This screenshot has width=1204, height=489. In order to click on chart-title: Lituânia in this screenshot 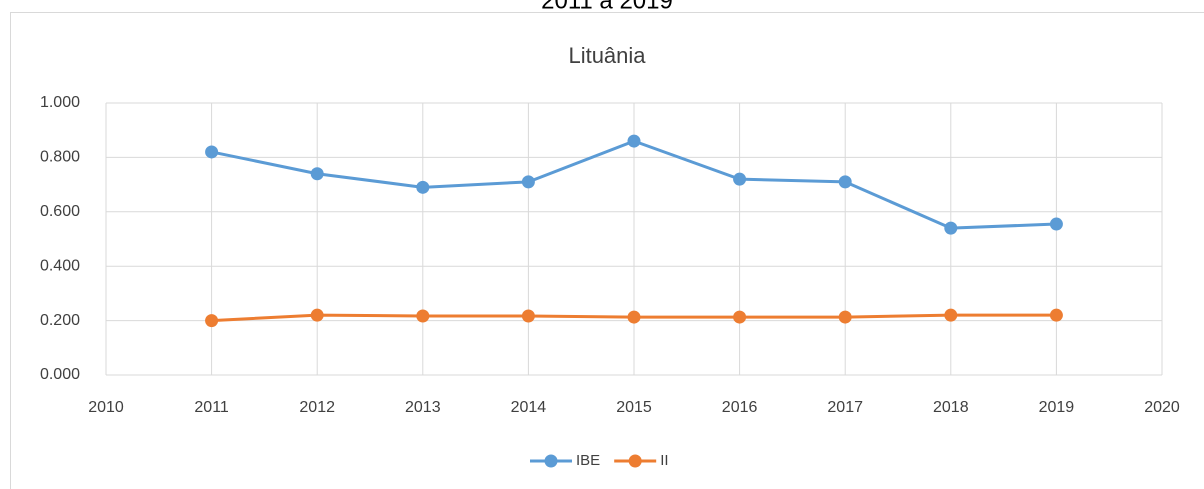, I will do `click(607, 55)`.